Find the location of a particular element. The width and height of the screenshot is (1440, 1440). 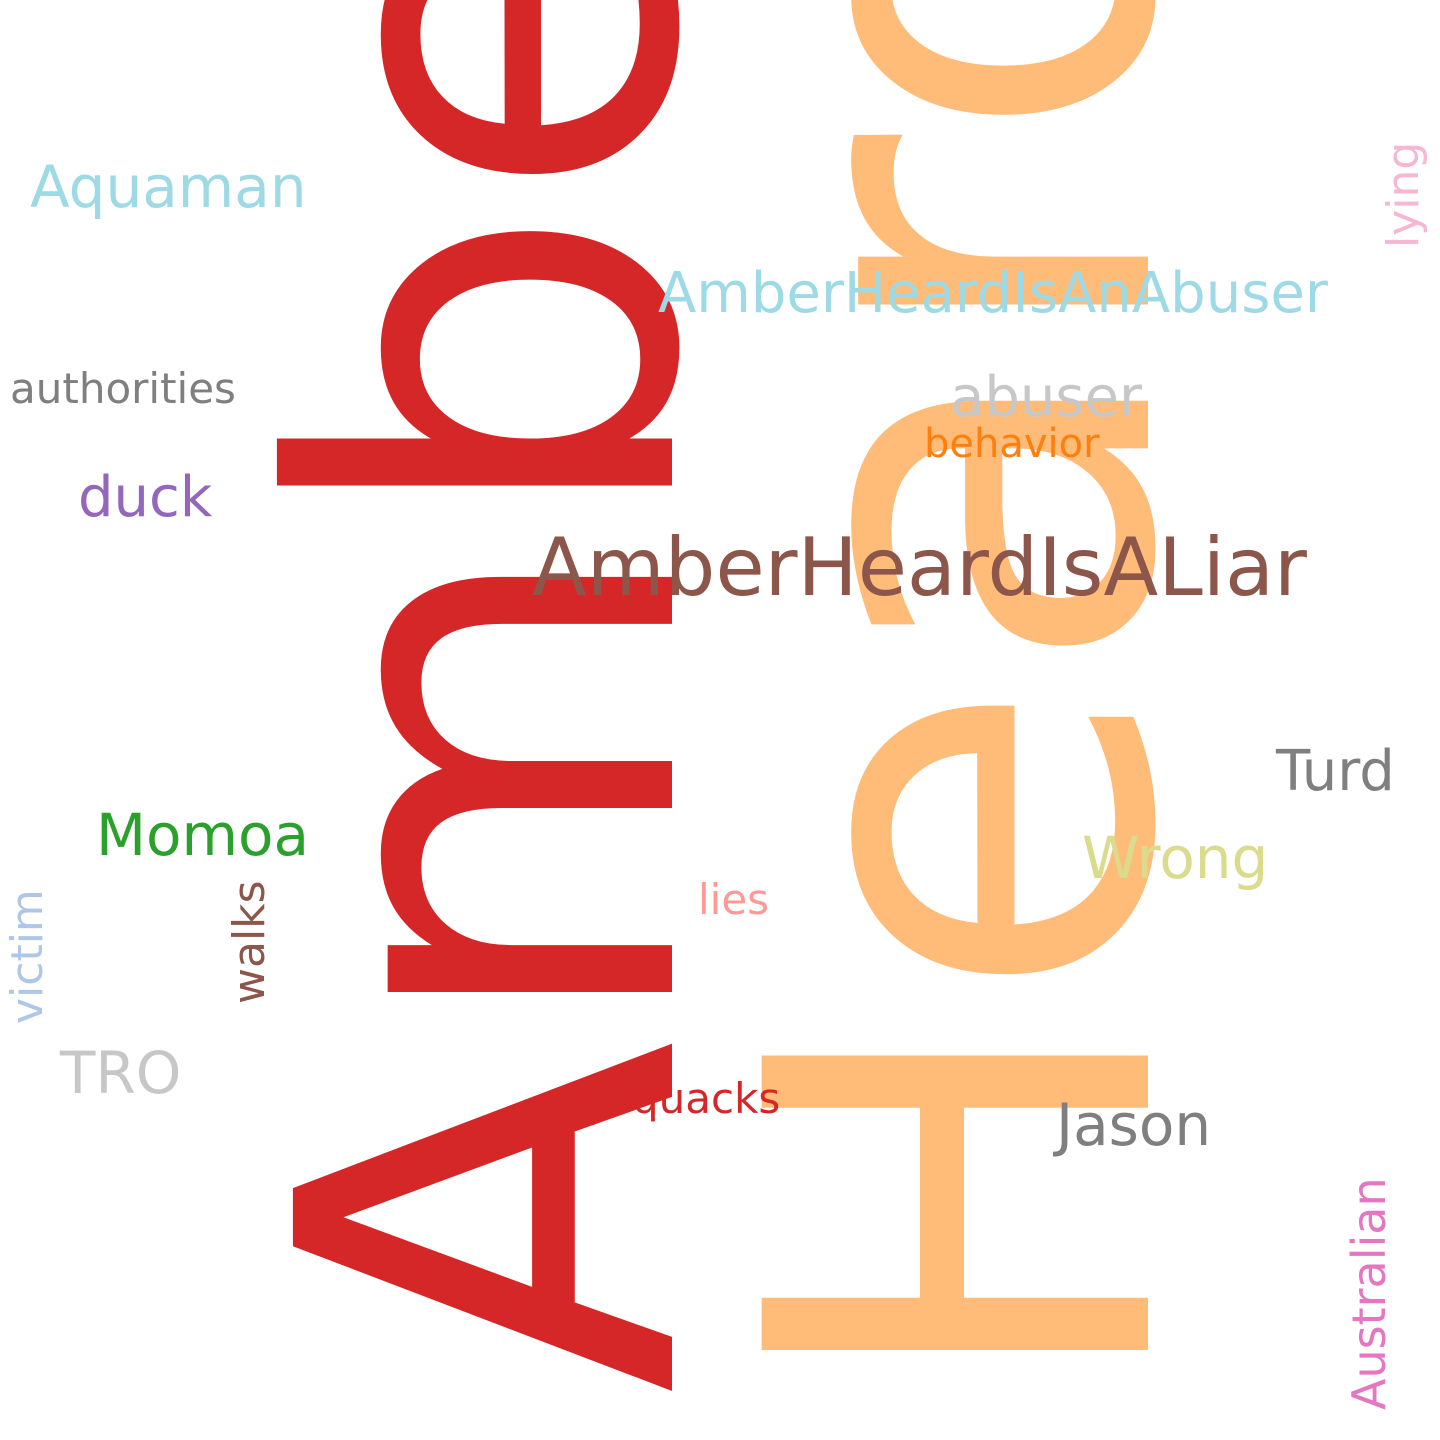

word-momoa: Momoa is located at coordinates (203, 835).